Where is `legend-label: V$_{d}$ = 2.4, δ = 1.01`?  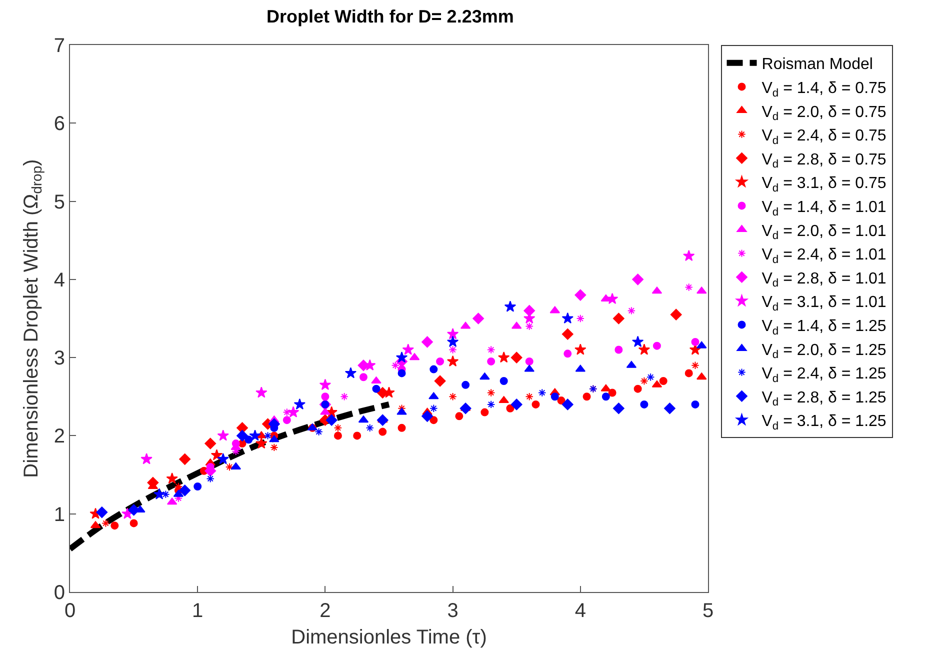 legend-label: V$_{d}$ = 2.4, δ = 1.01 is located at coordinates (824, 256).